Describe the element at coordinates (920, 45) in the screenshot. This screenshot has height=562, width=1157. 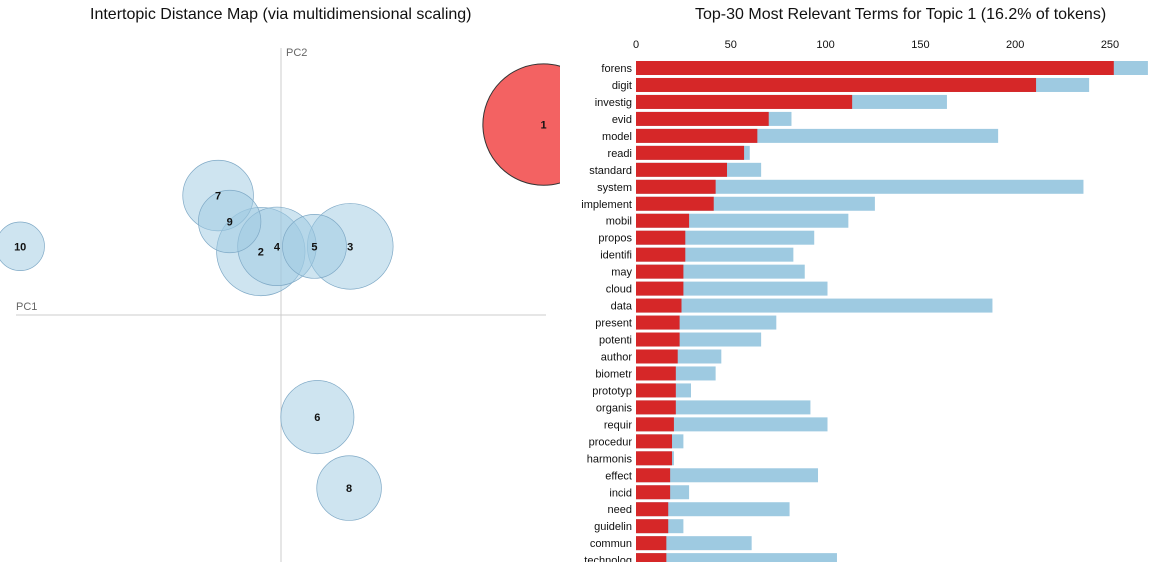
I see `x-tick-150: 150` at that location.